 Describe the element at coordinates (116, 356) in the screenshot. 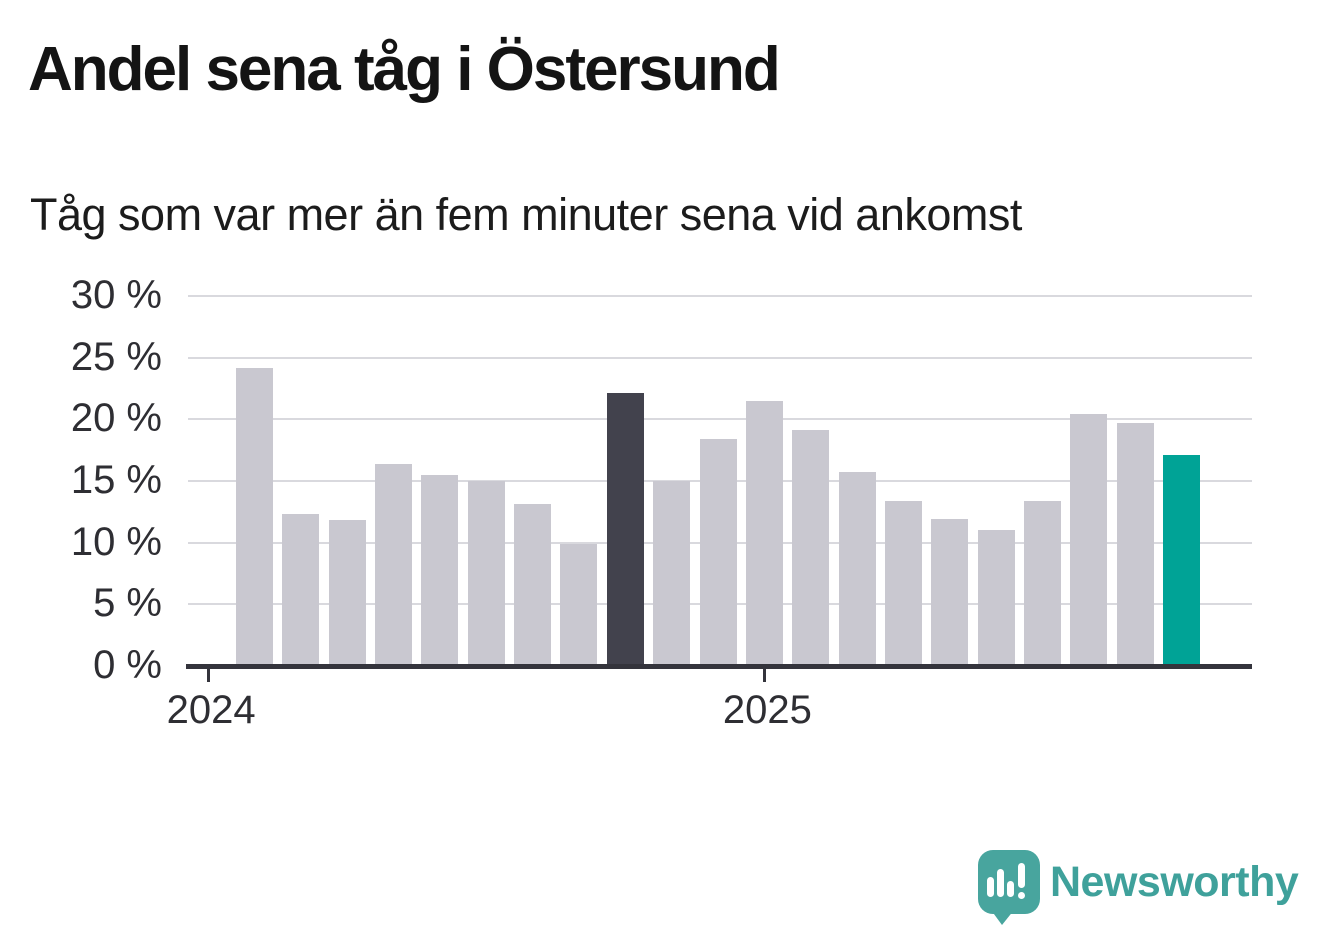

I see `y-axis-tick-label: 25 %` at that location.